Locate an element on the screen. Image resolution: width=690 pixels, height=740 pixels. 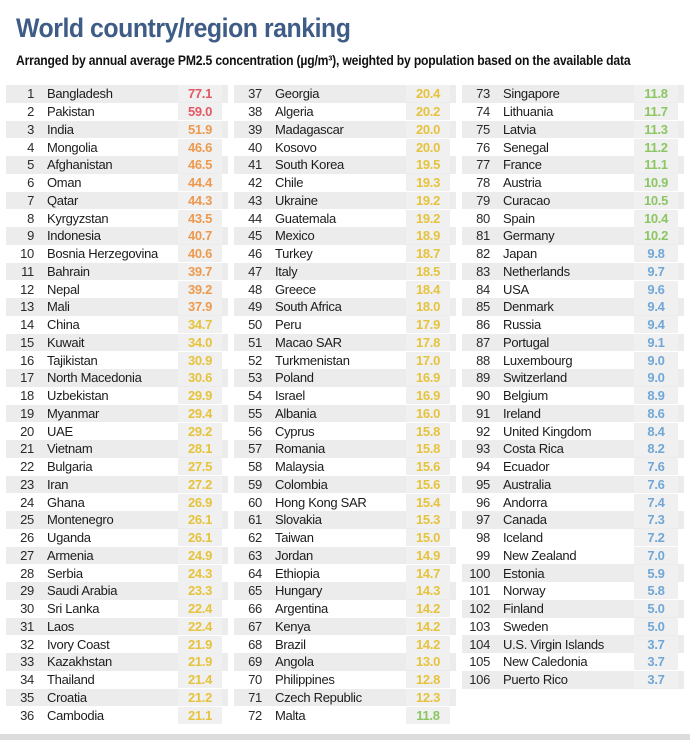
table-row: 13 Mali 37.9 is located at coordinates (117, 307).